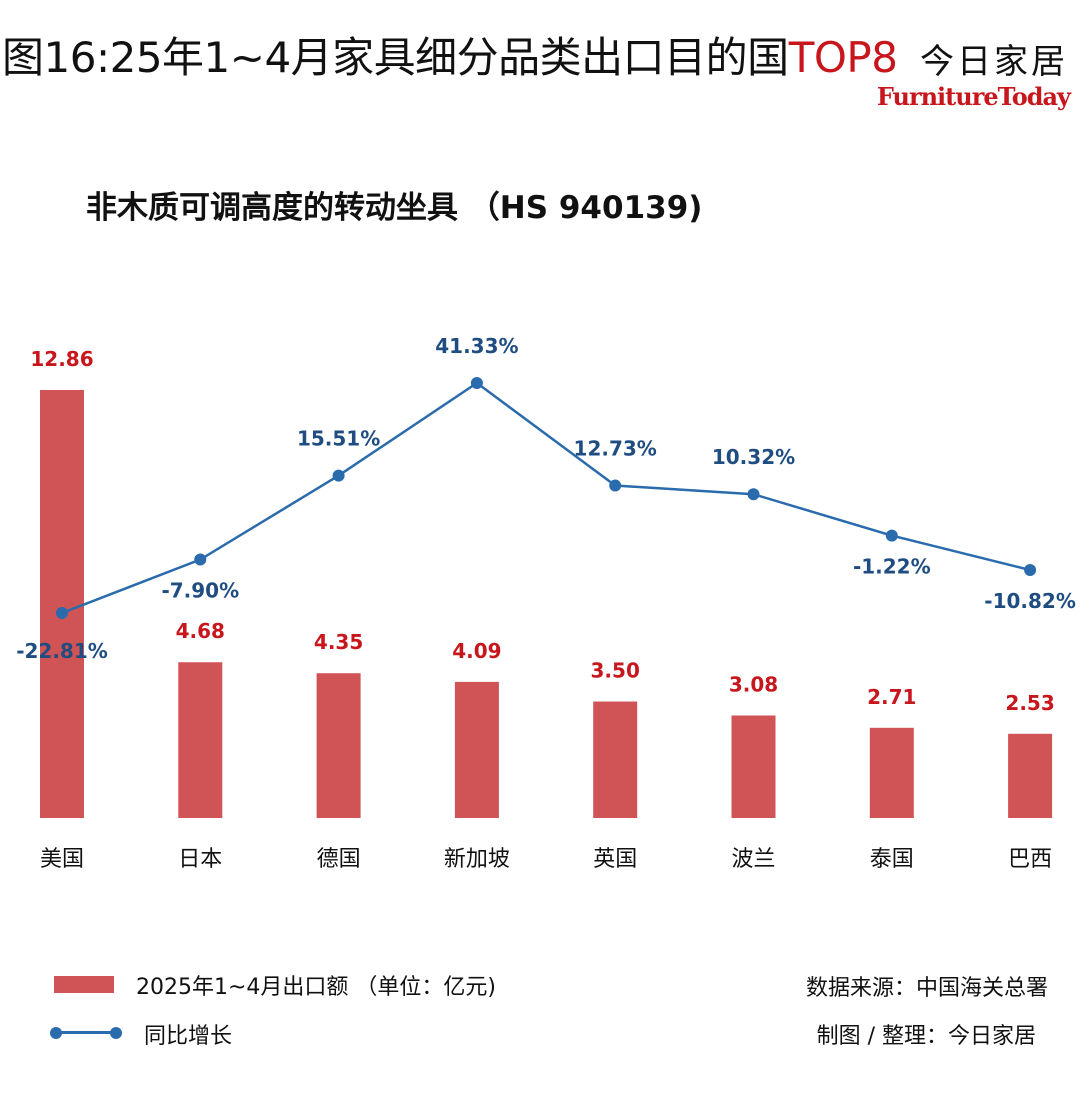 The height and width of the screenshot is (1116, 1080). Describe the element at coordinates (1029, 703) in the screenshot. I see `bar-value-label: 2.53` at that location.